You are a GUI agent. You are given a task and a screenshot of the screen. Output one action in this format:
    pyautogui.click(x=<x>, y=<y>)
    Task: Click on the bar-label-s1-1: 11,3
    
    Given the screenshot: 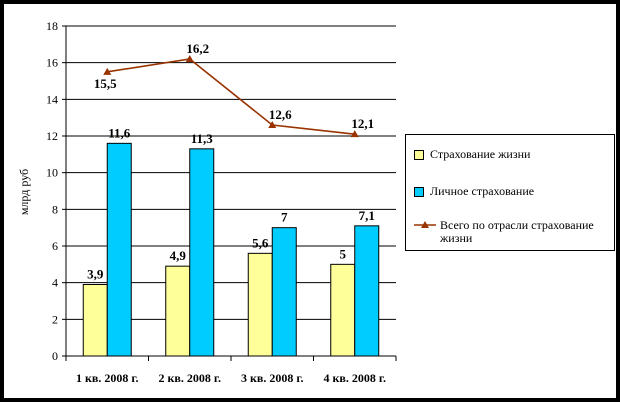 What is the action you would take?
    pyautogui.click(x=202, y=138)
    